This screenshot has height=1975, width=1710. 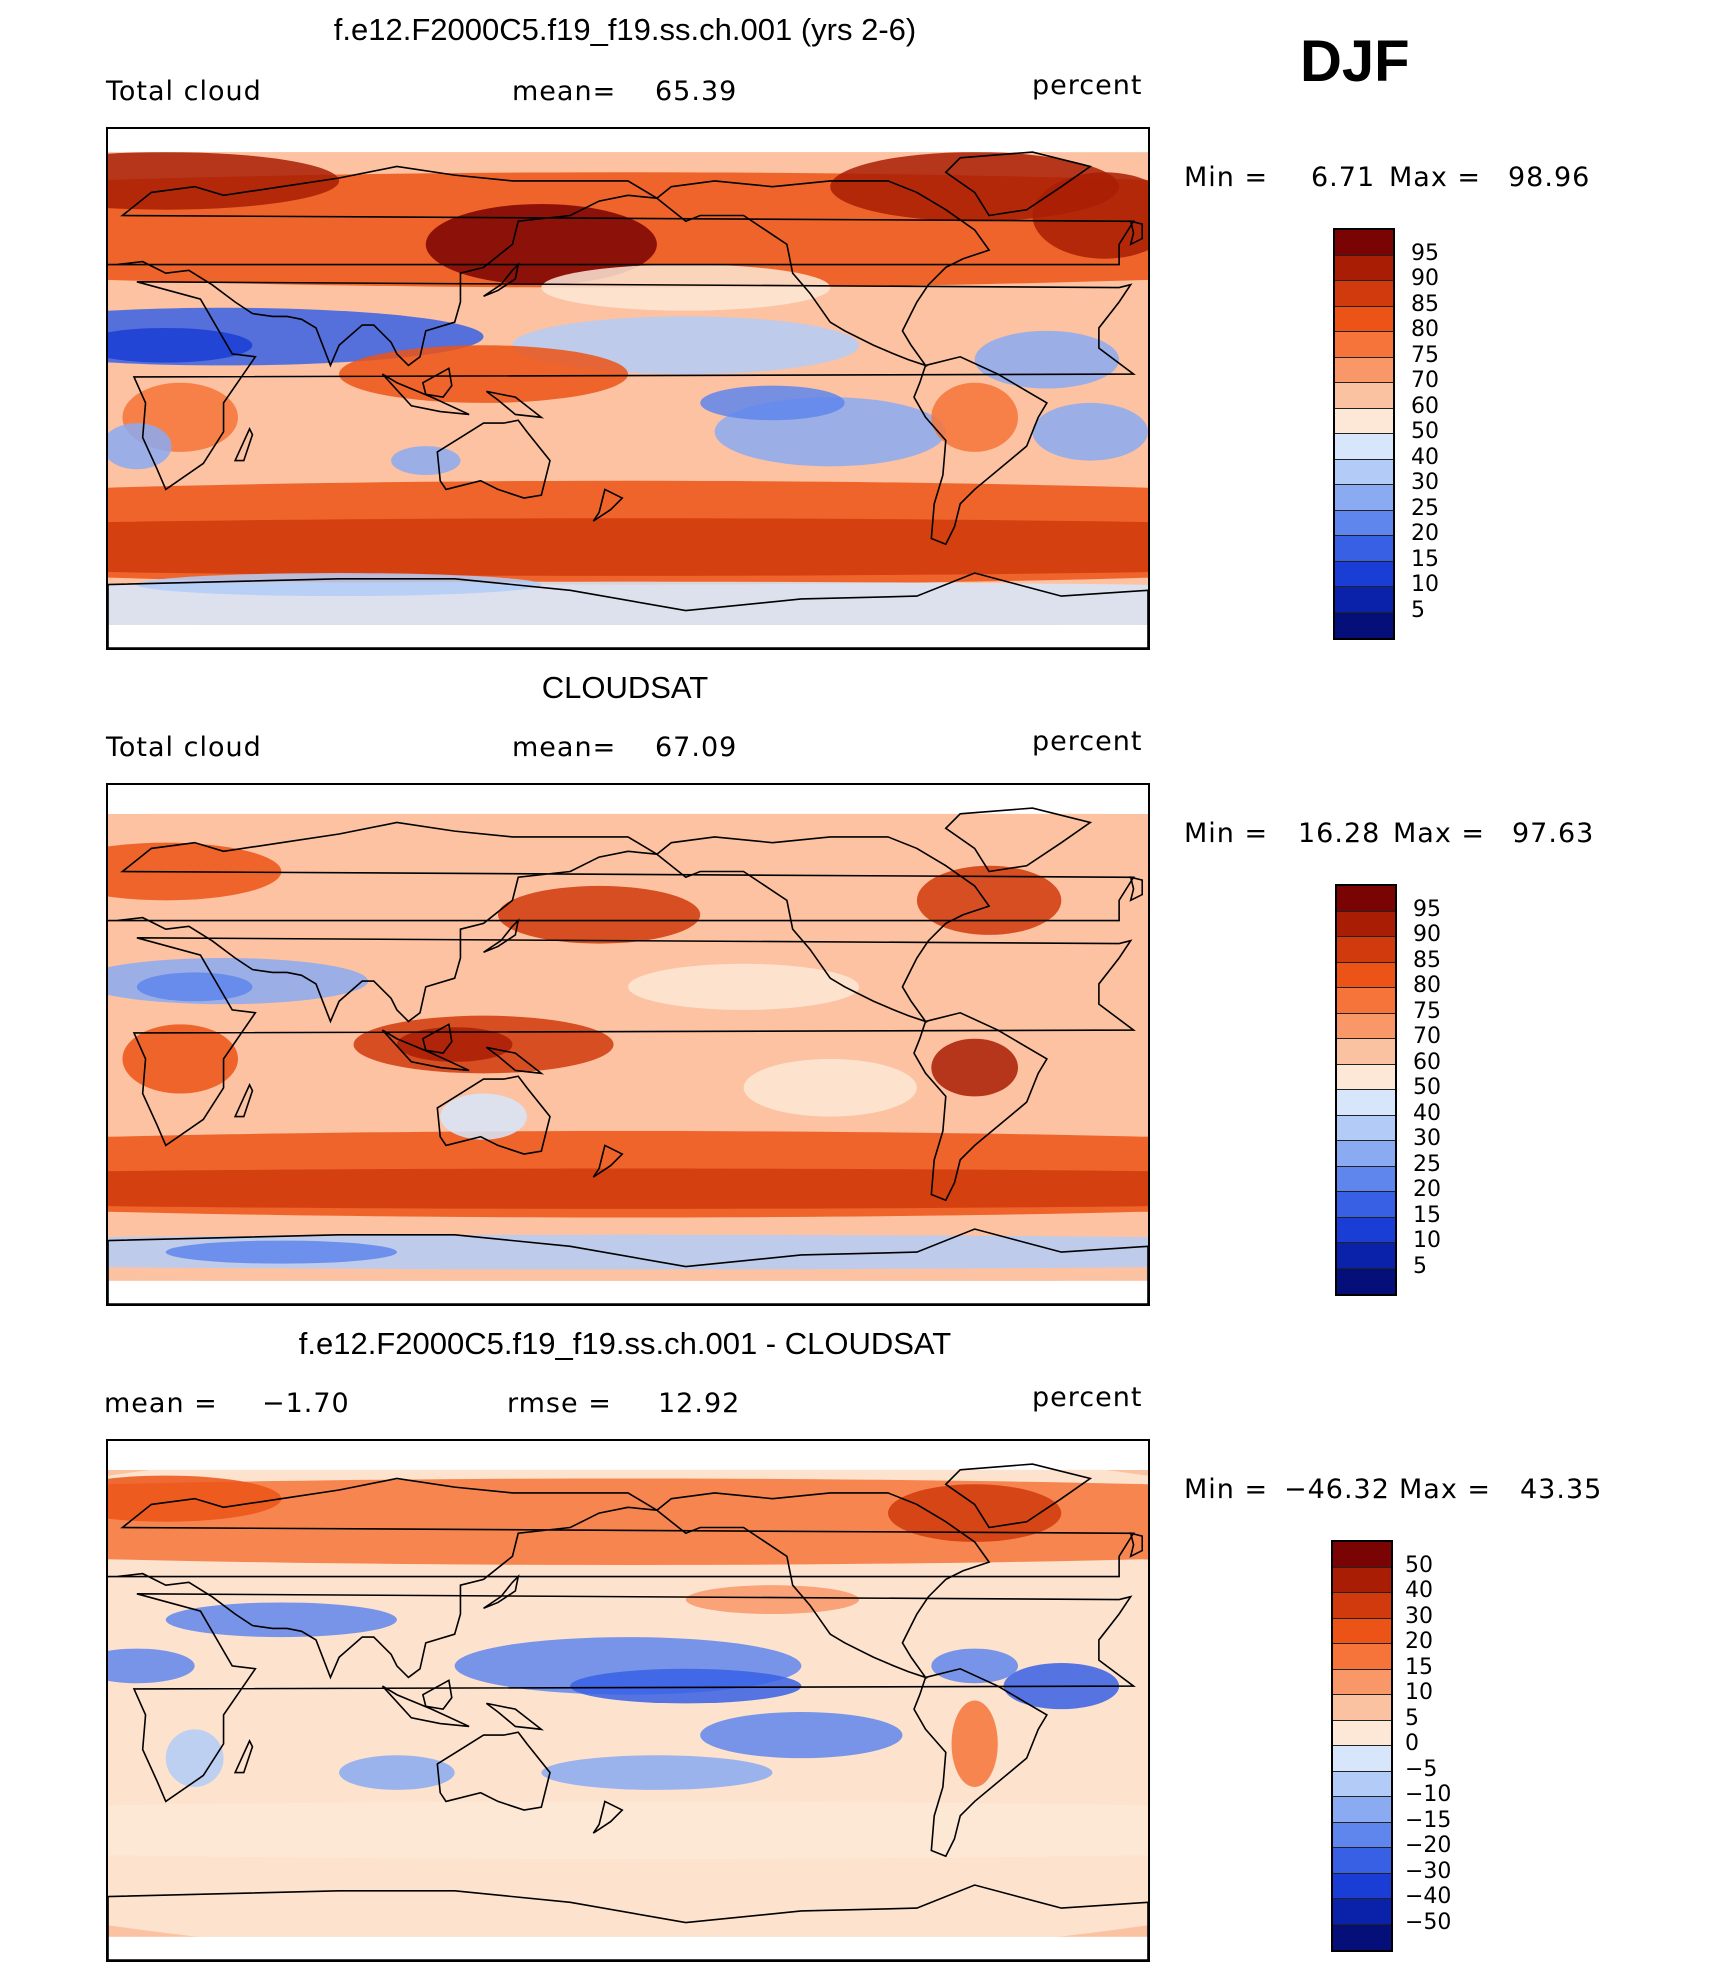 What do you see at coordinates (1428, 1871) in the screenshot?
I see `colorbar-tick-label: −30` at bounding box center [1428, 1871].